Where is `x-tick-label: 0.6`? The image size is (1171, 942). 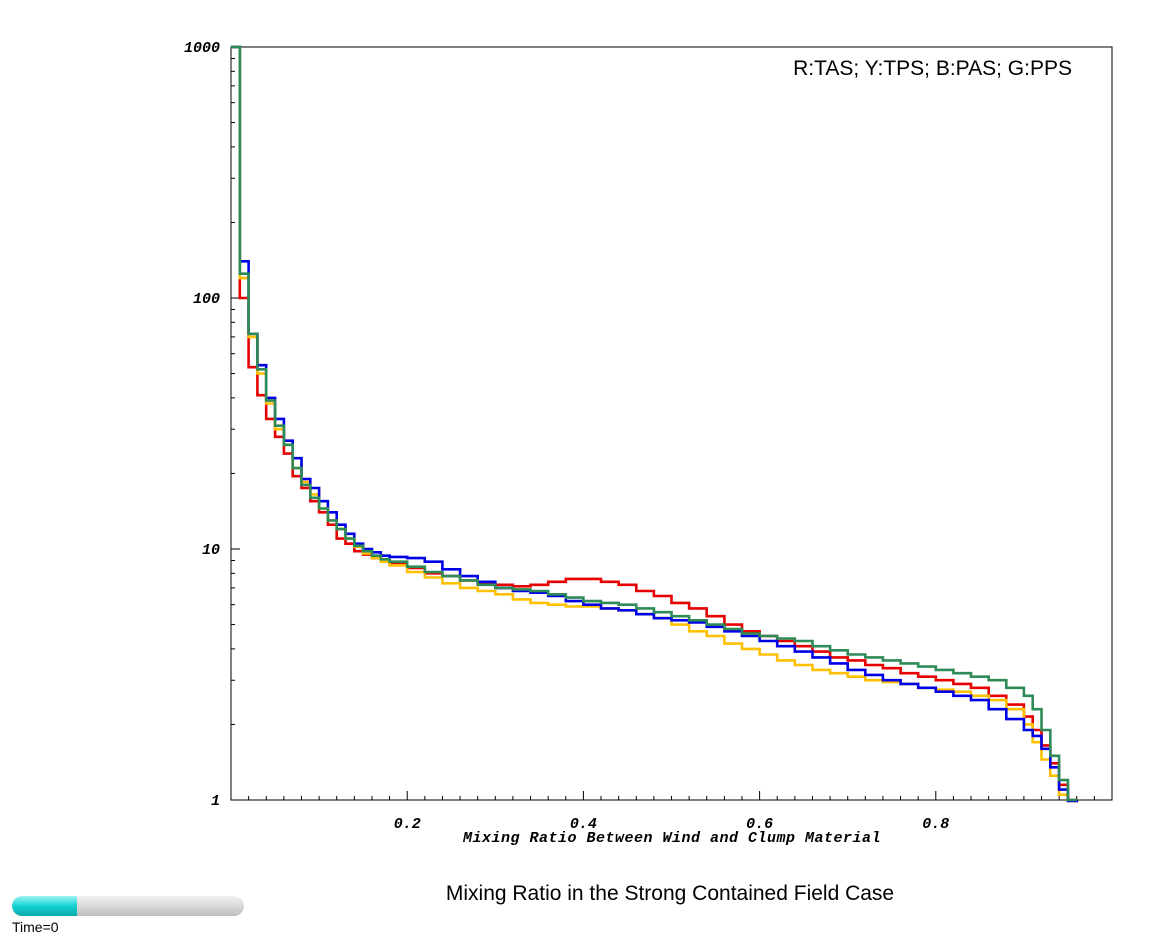 x-tick-label: 0.6 is located at coordinates (759, 824).